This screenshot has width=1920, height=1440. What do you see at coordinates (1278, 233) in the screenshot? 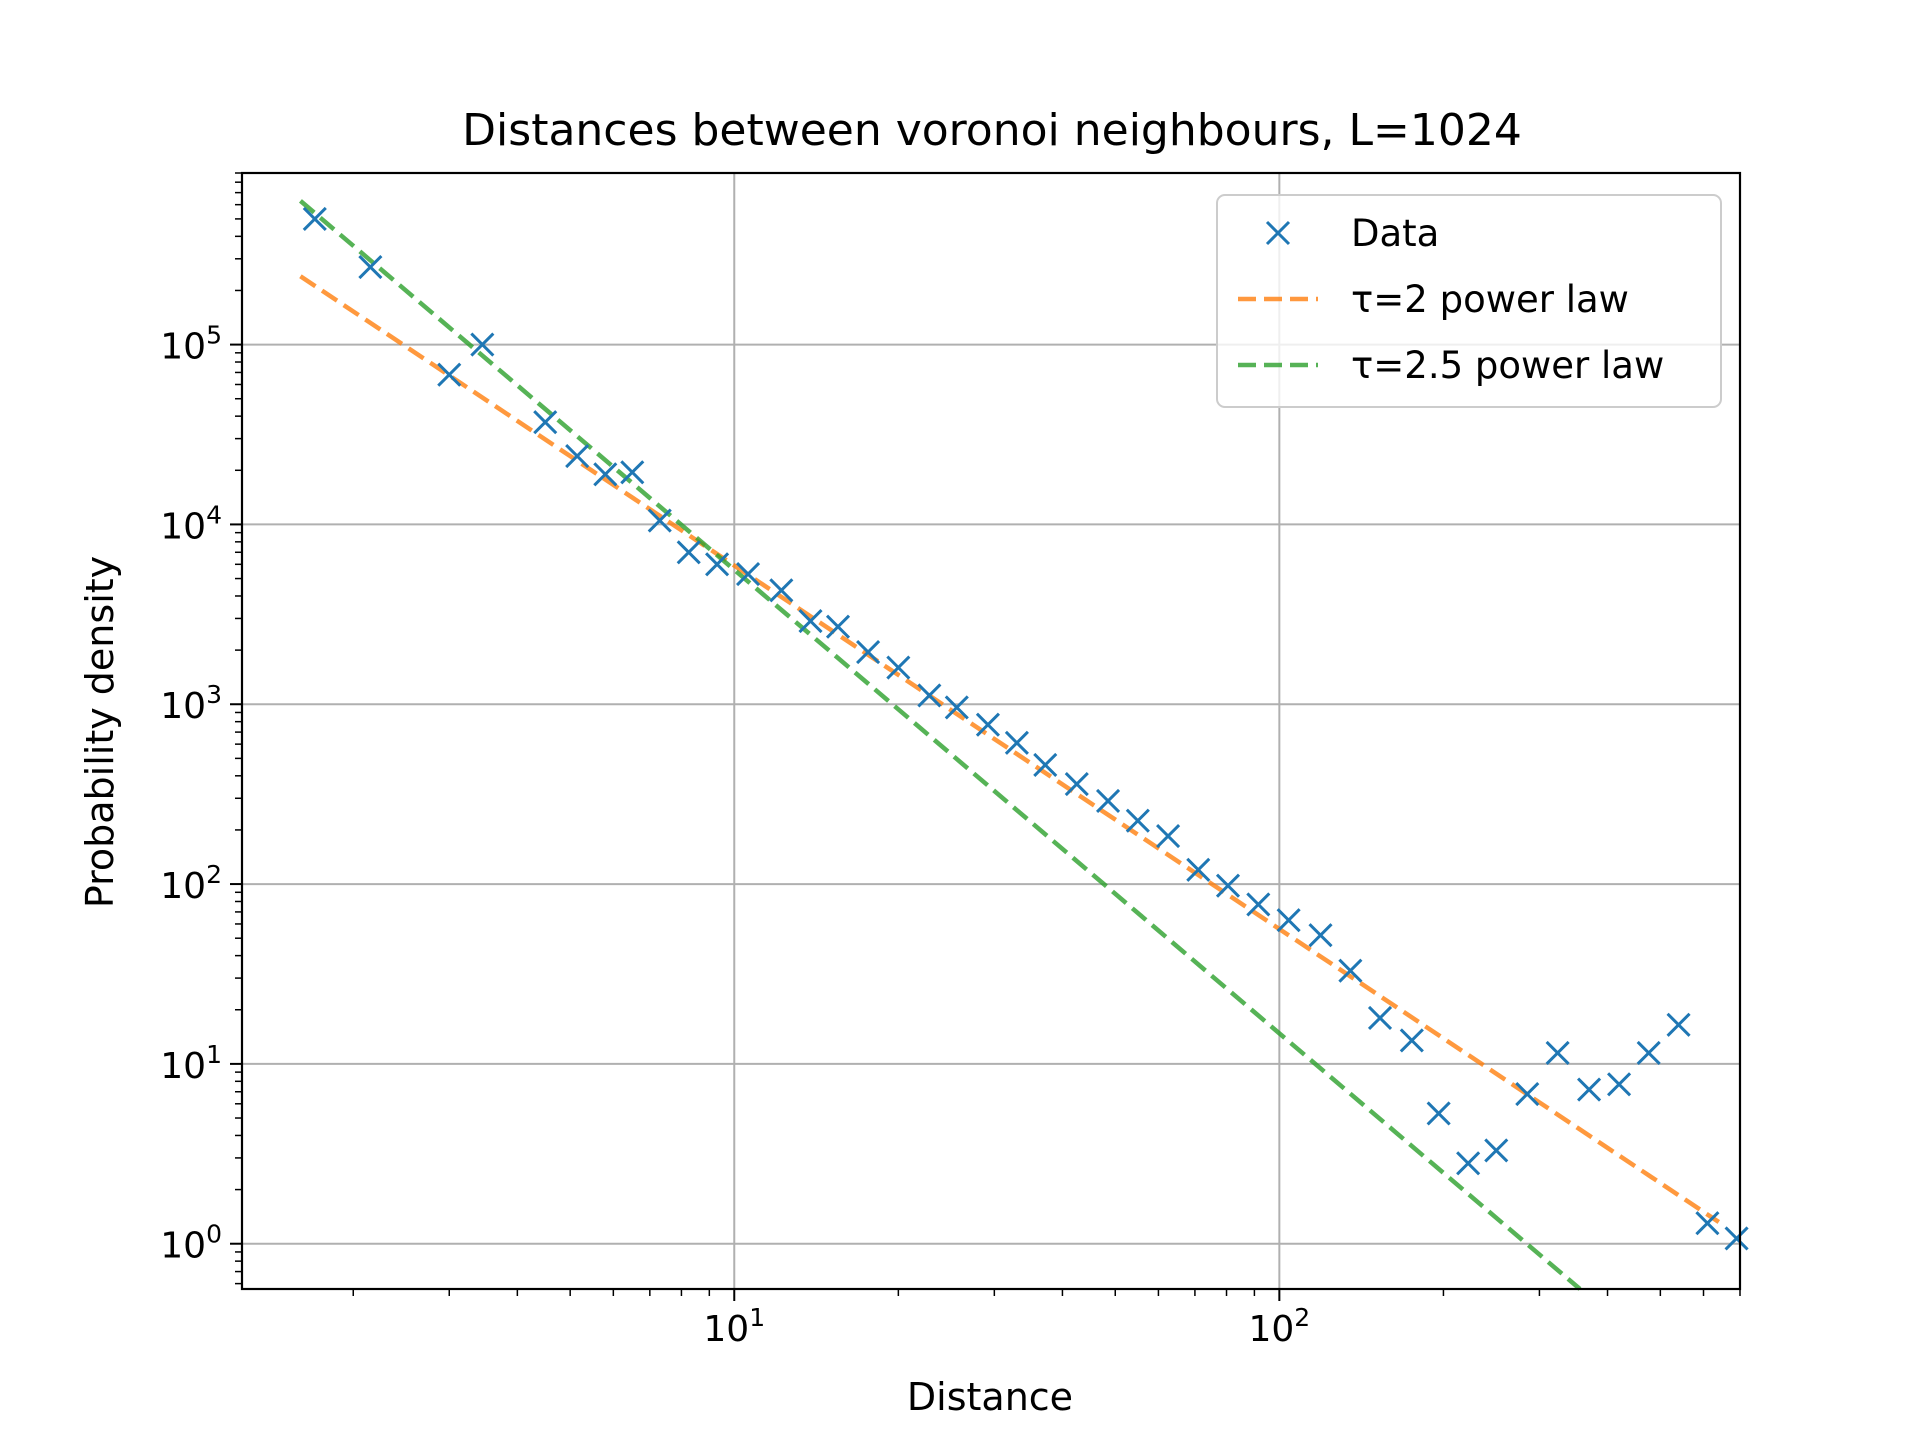
I see `legend-swatch-marker` at bounding box center [1278, 233].